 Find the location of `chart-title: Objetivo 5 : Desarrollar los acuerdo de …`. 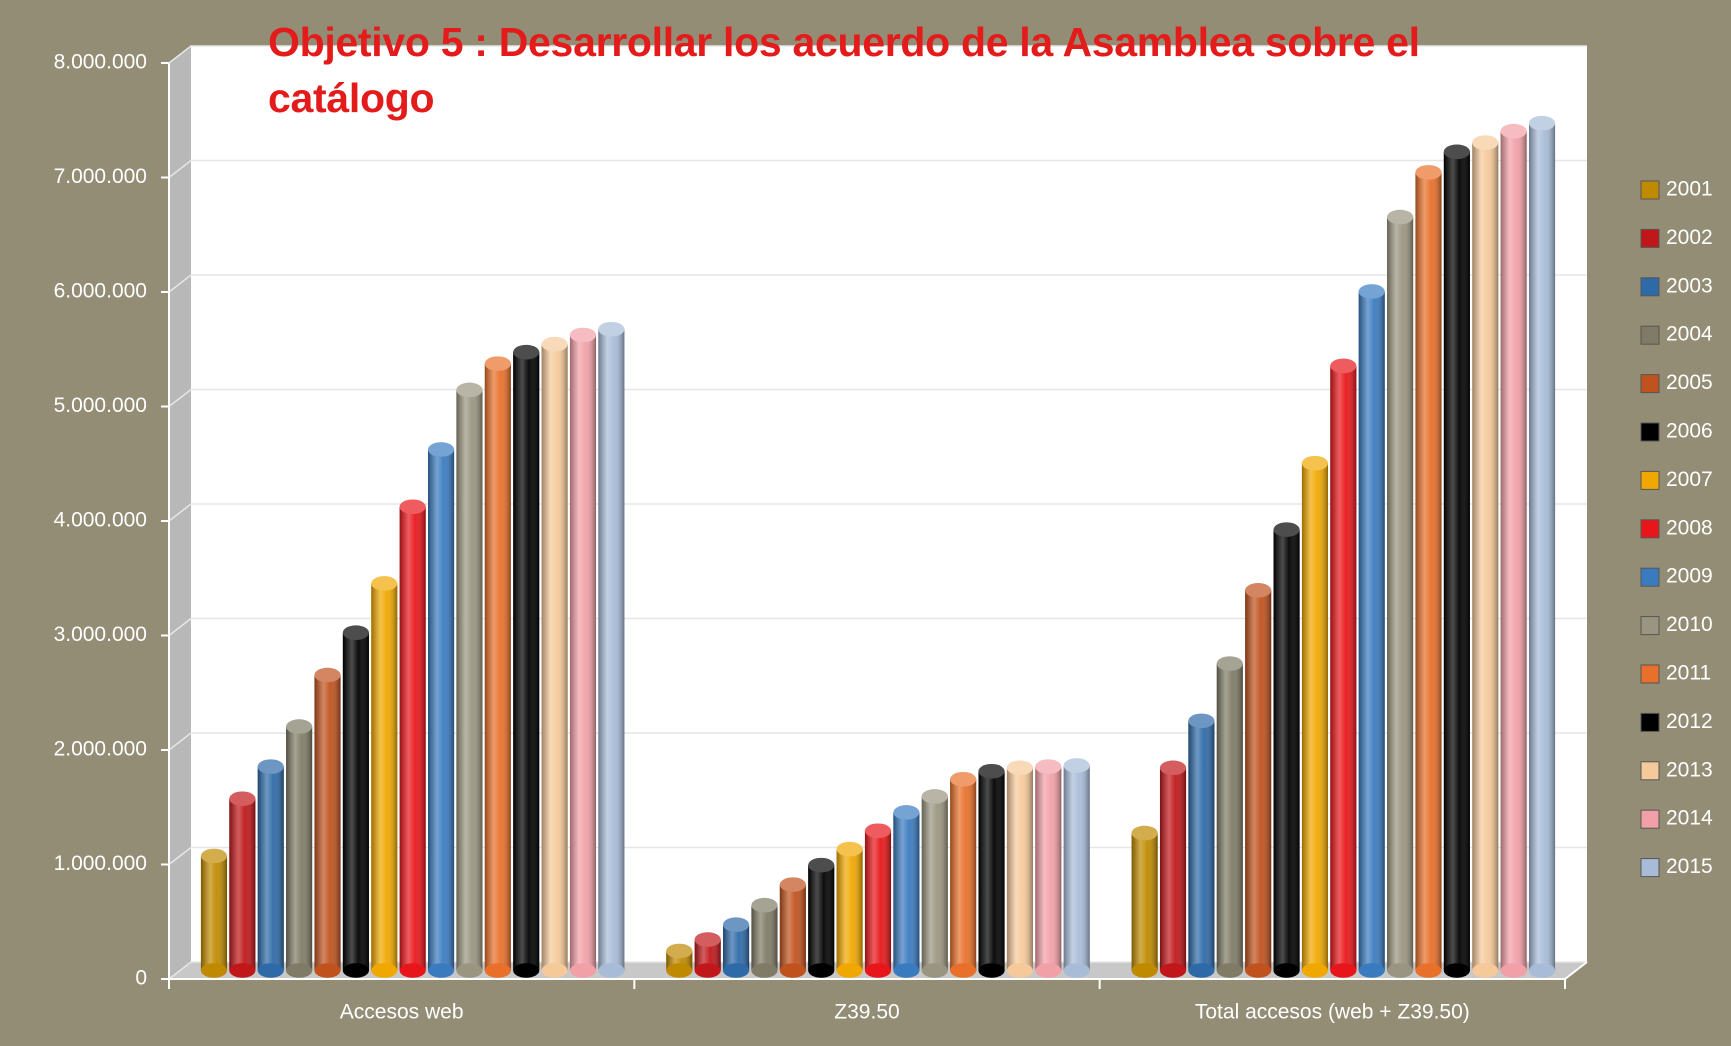

chart-title: Objetivo 5 : Desarrollar los acuerdo de … is located at coordinates (844, 70).